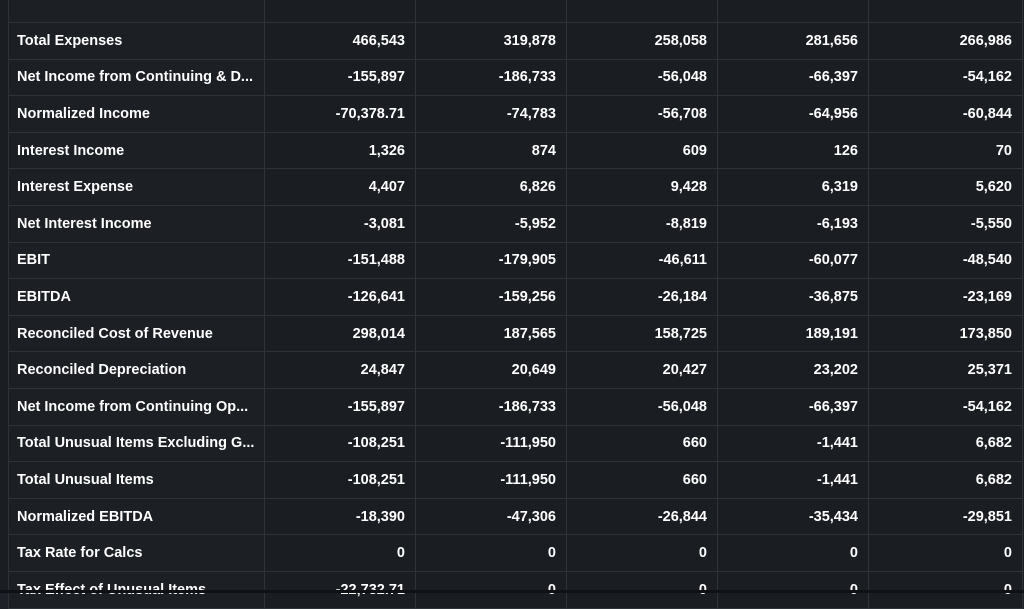  Describe the element at coordinates (491, 187) in the screenshot. I see `value-cell: 6,826` at that location.